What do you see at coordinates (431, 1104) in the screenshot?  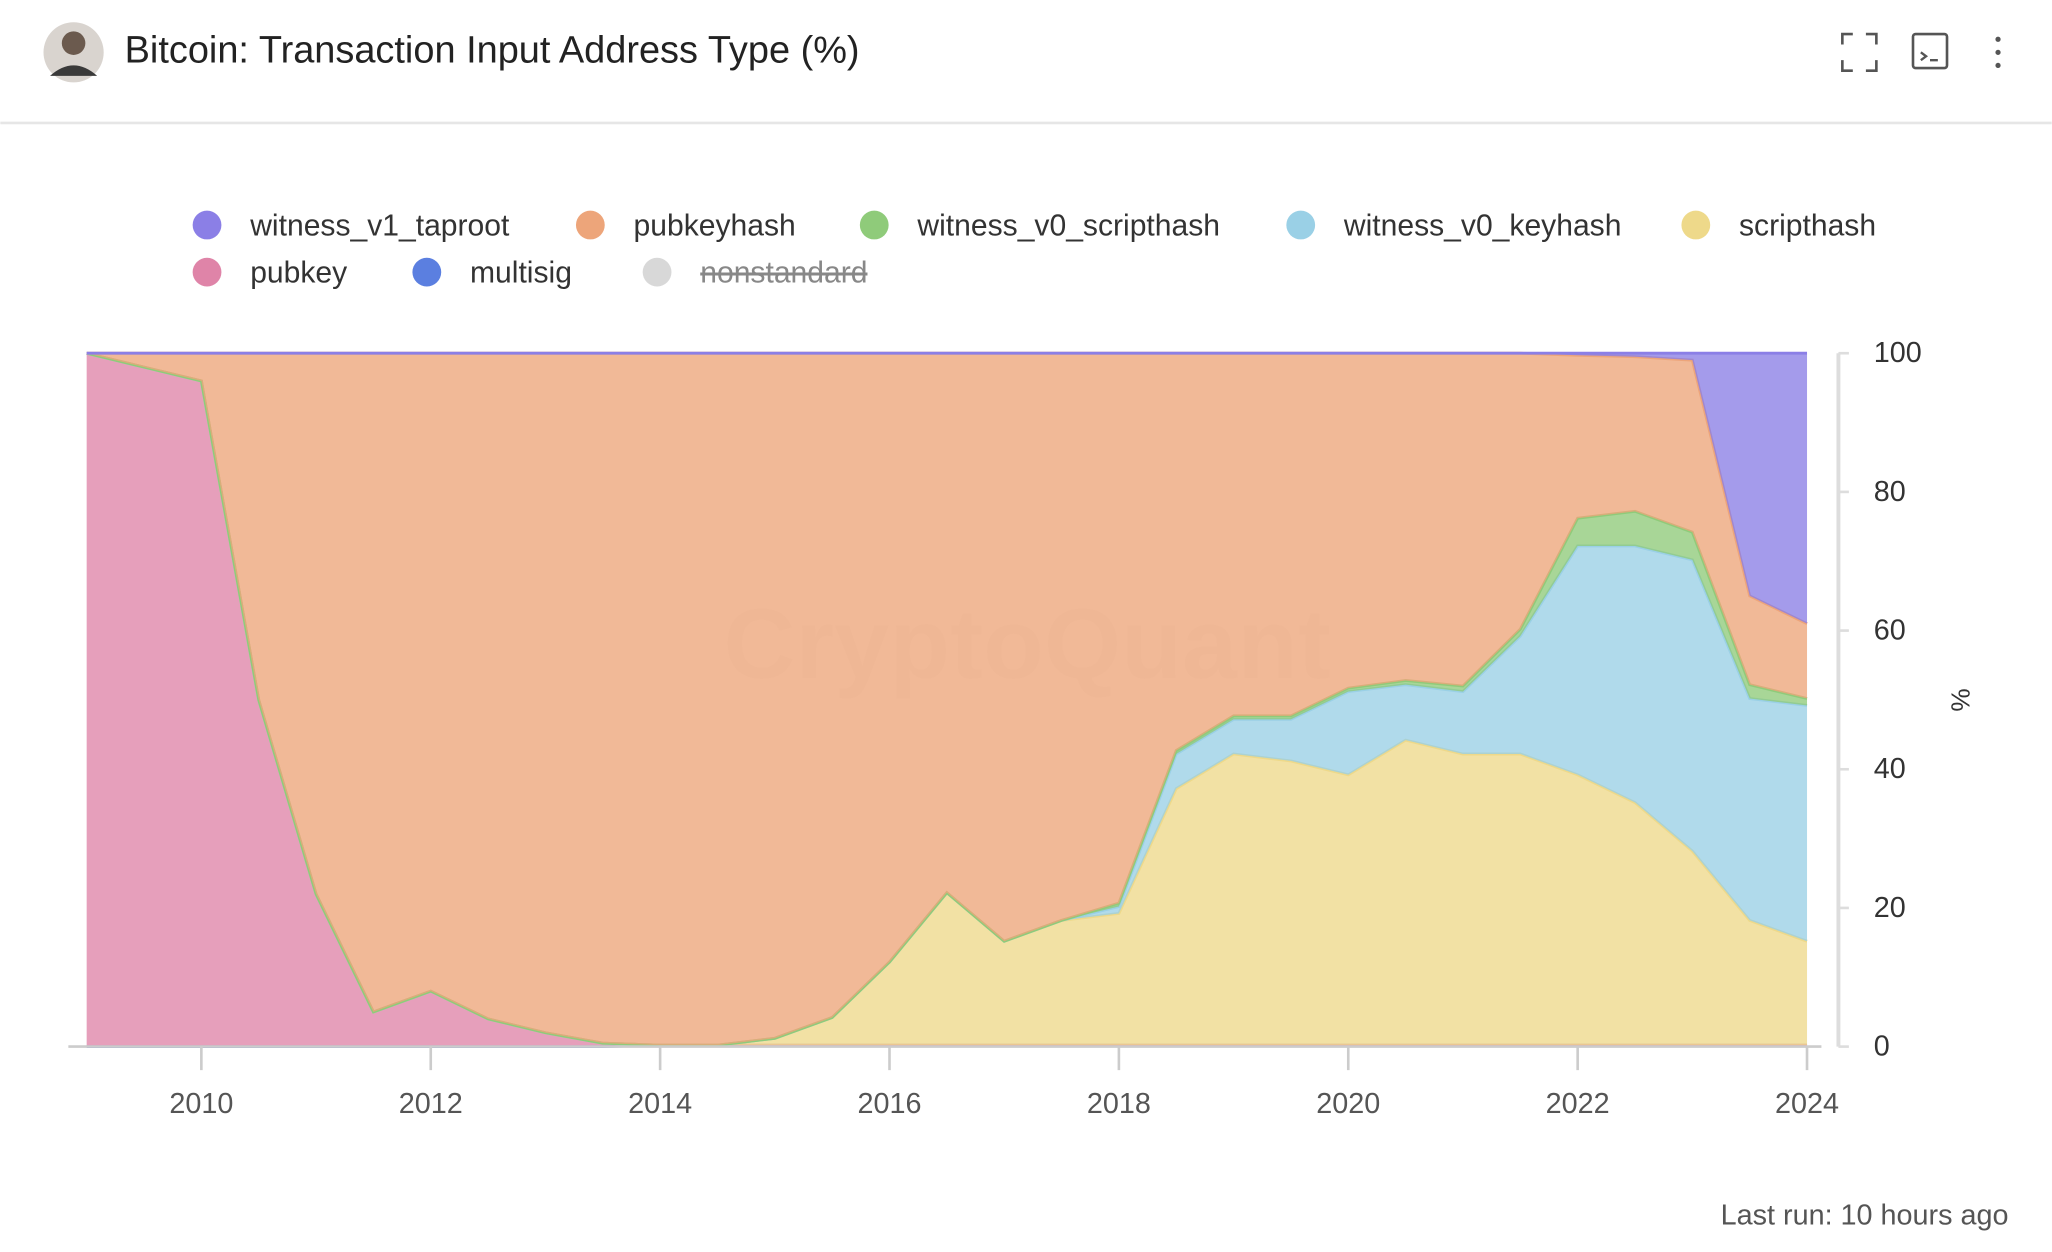 I see `x-tick-label: 2012` at bounding box center [431, 1104].